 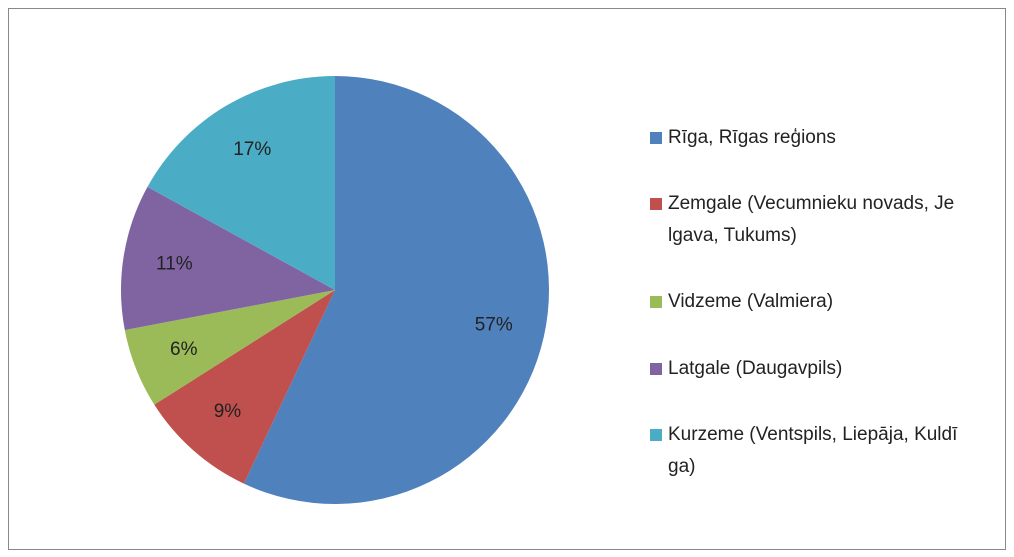 What do you see at coordinates (174, 264) in the screenshot?
I see `data-label: 11%` at bounding box center [174, 264].